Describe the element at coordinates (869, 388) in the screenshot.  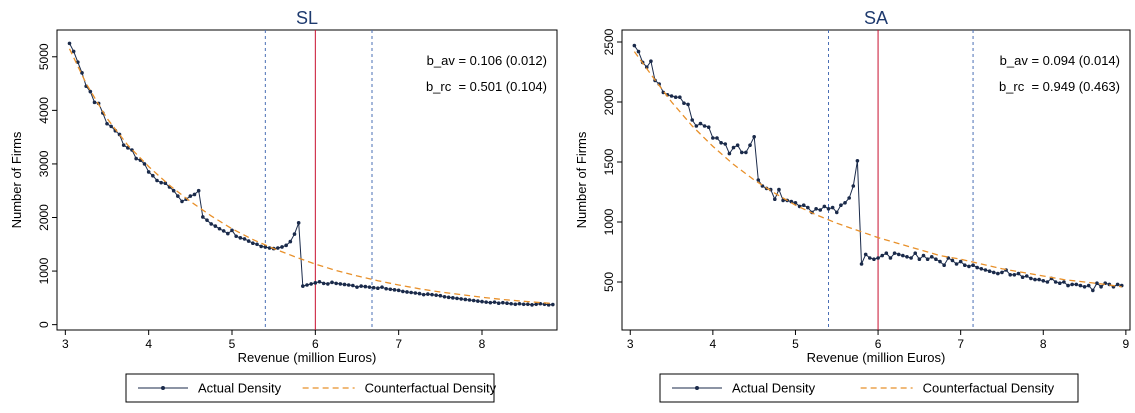
I see `legend-box` at that location.